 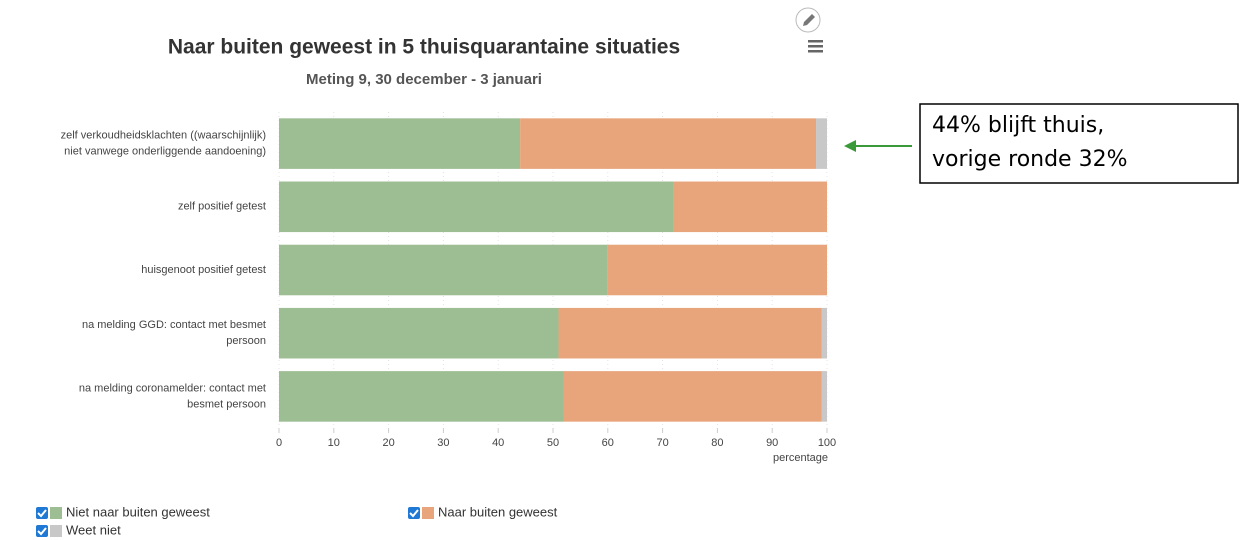 What do you see at coordinates (138, 511) in the screenshot?
I see `legend-label: Niet naar buiten geweest` at bounding box center [138, 511].